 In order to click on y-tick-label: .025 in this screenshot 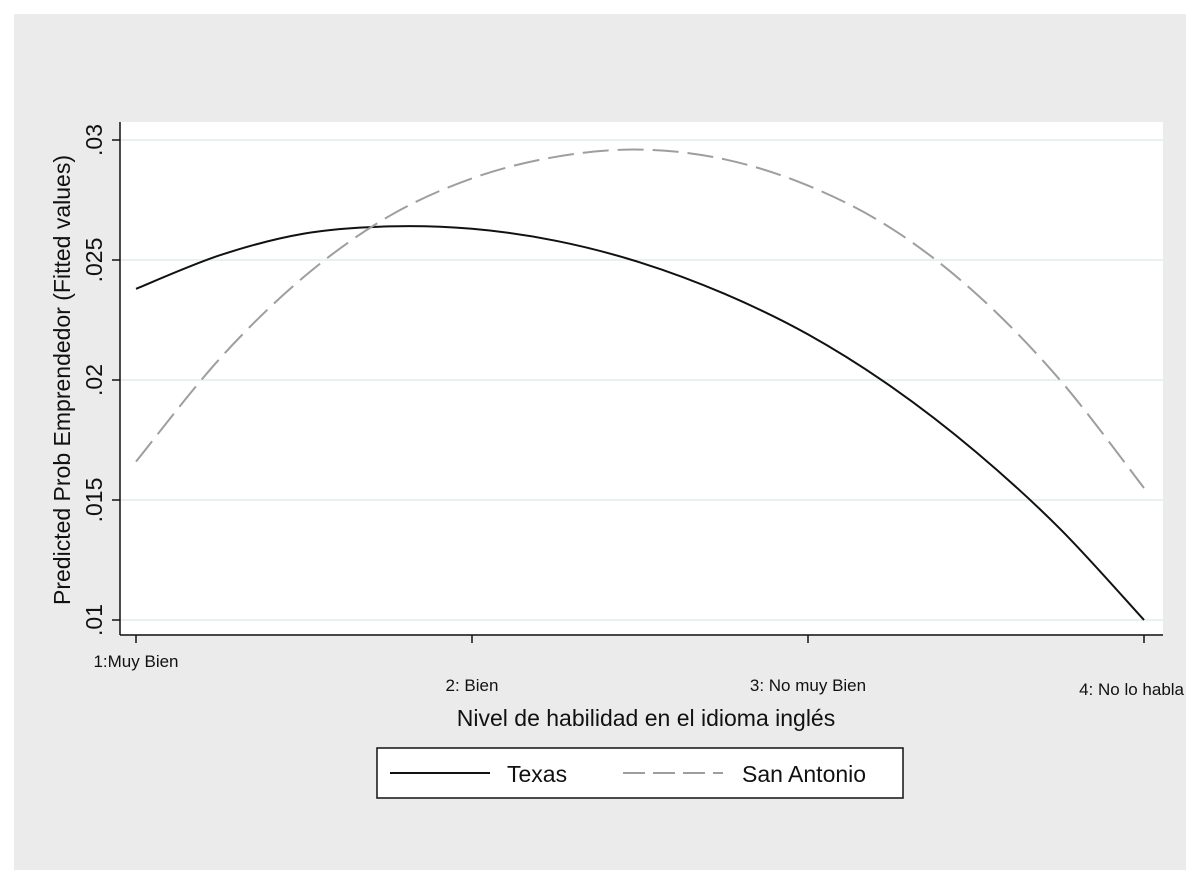, I will do `click(94, 260)`.